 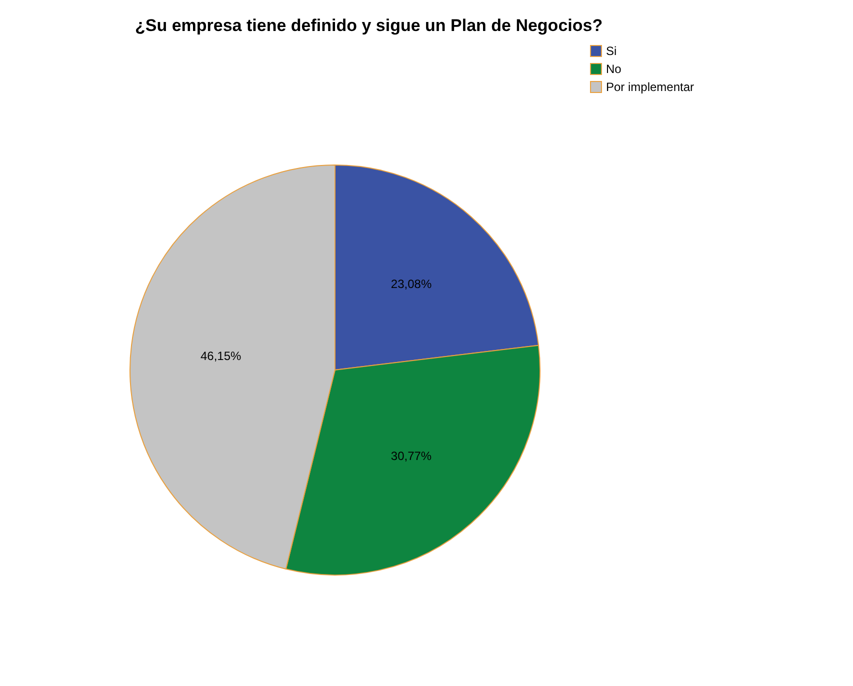 What do you see at coordinates (411, 283) in the screenshot?
I see `data-label: 23,08%` at bounding box center [411, 283].